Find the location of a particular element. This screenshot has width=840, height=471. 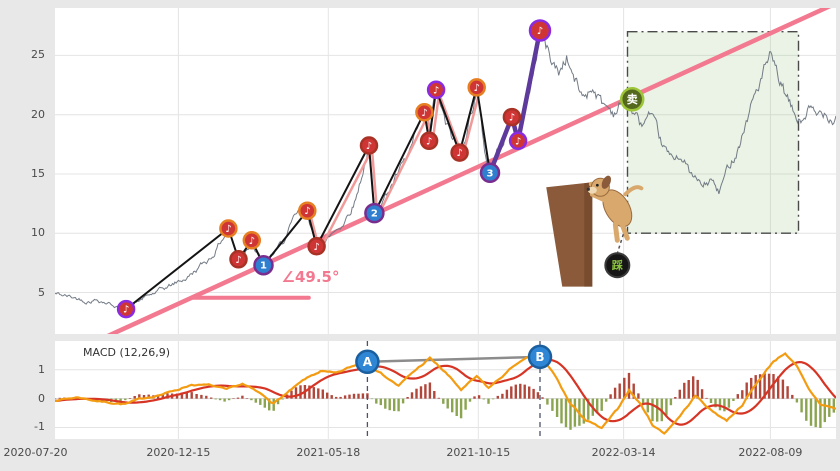

wave-marker-17: ♪ is located at coordinates (518, 141).